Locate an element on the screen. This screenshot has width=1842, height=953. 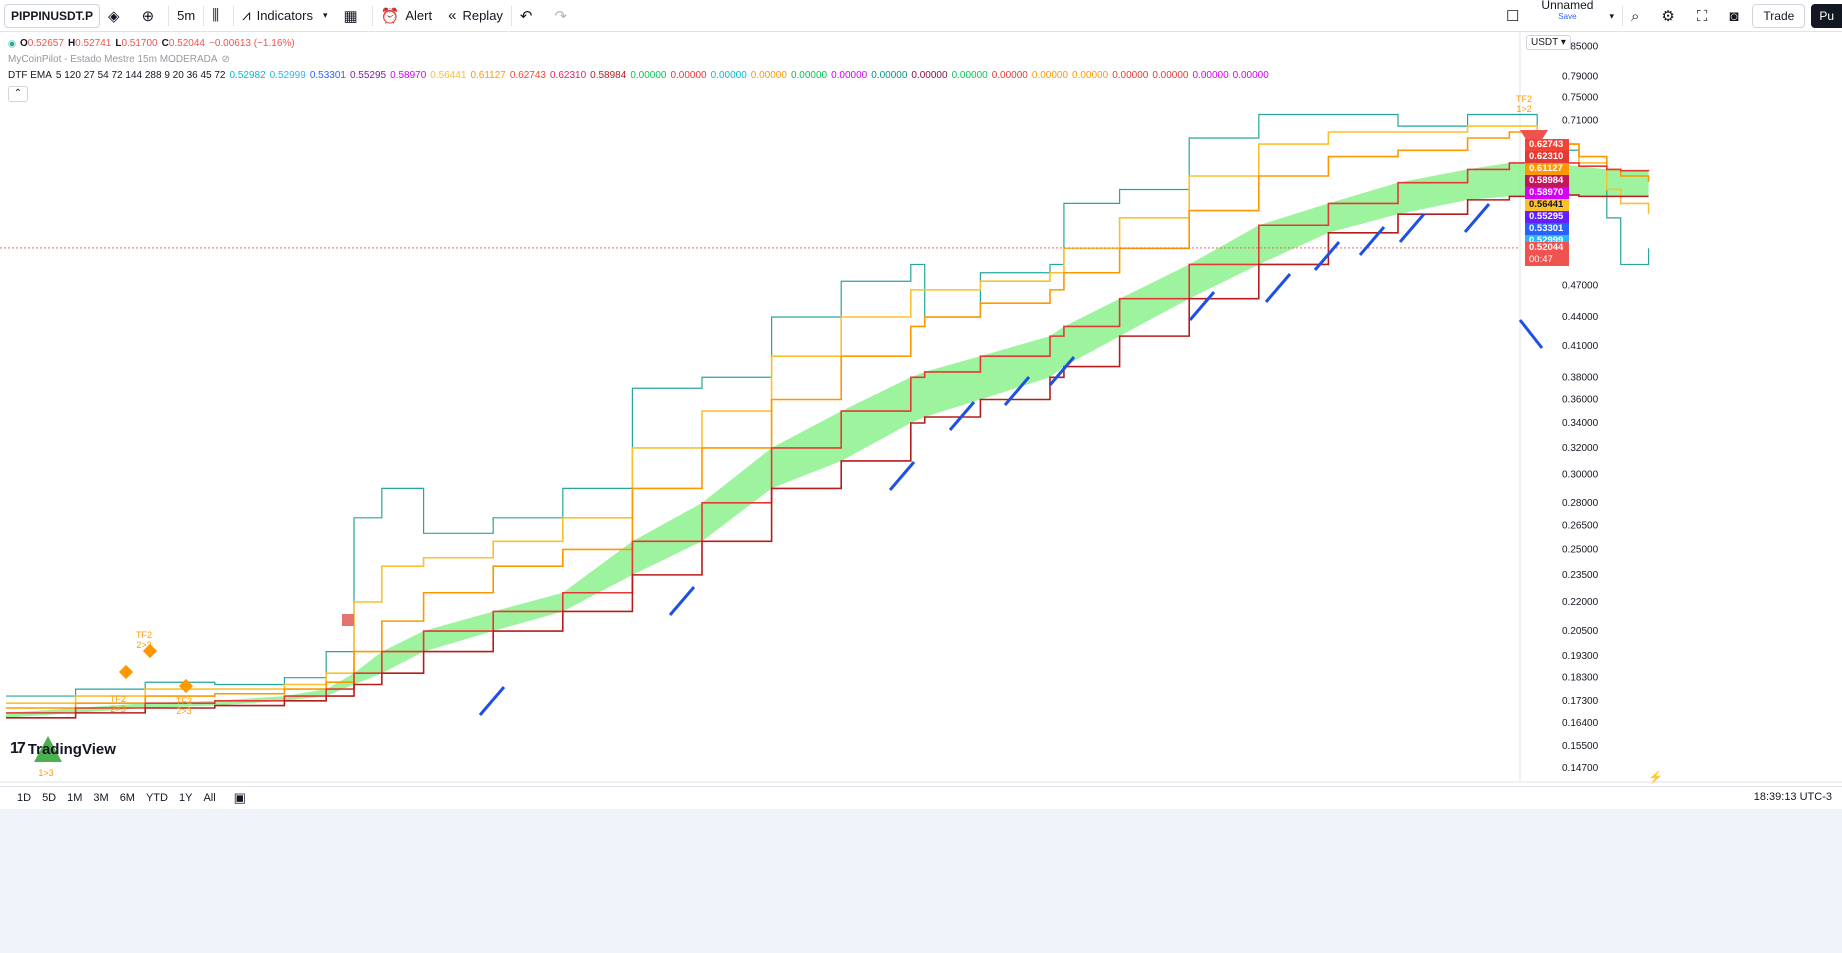
symbol-search-button: PIPPINUSDT.P is located at coordinates (52, 15).